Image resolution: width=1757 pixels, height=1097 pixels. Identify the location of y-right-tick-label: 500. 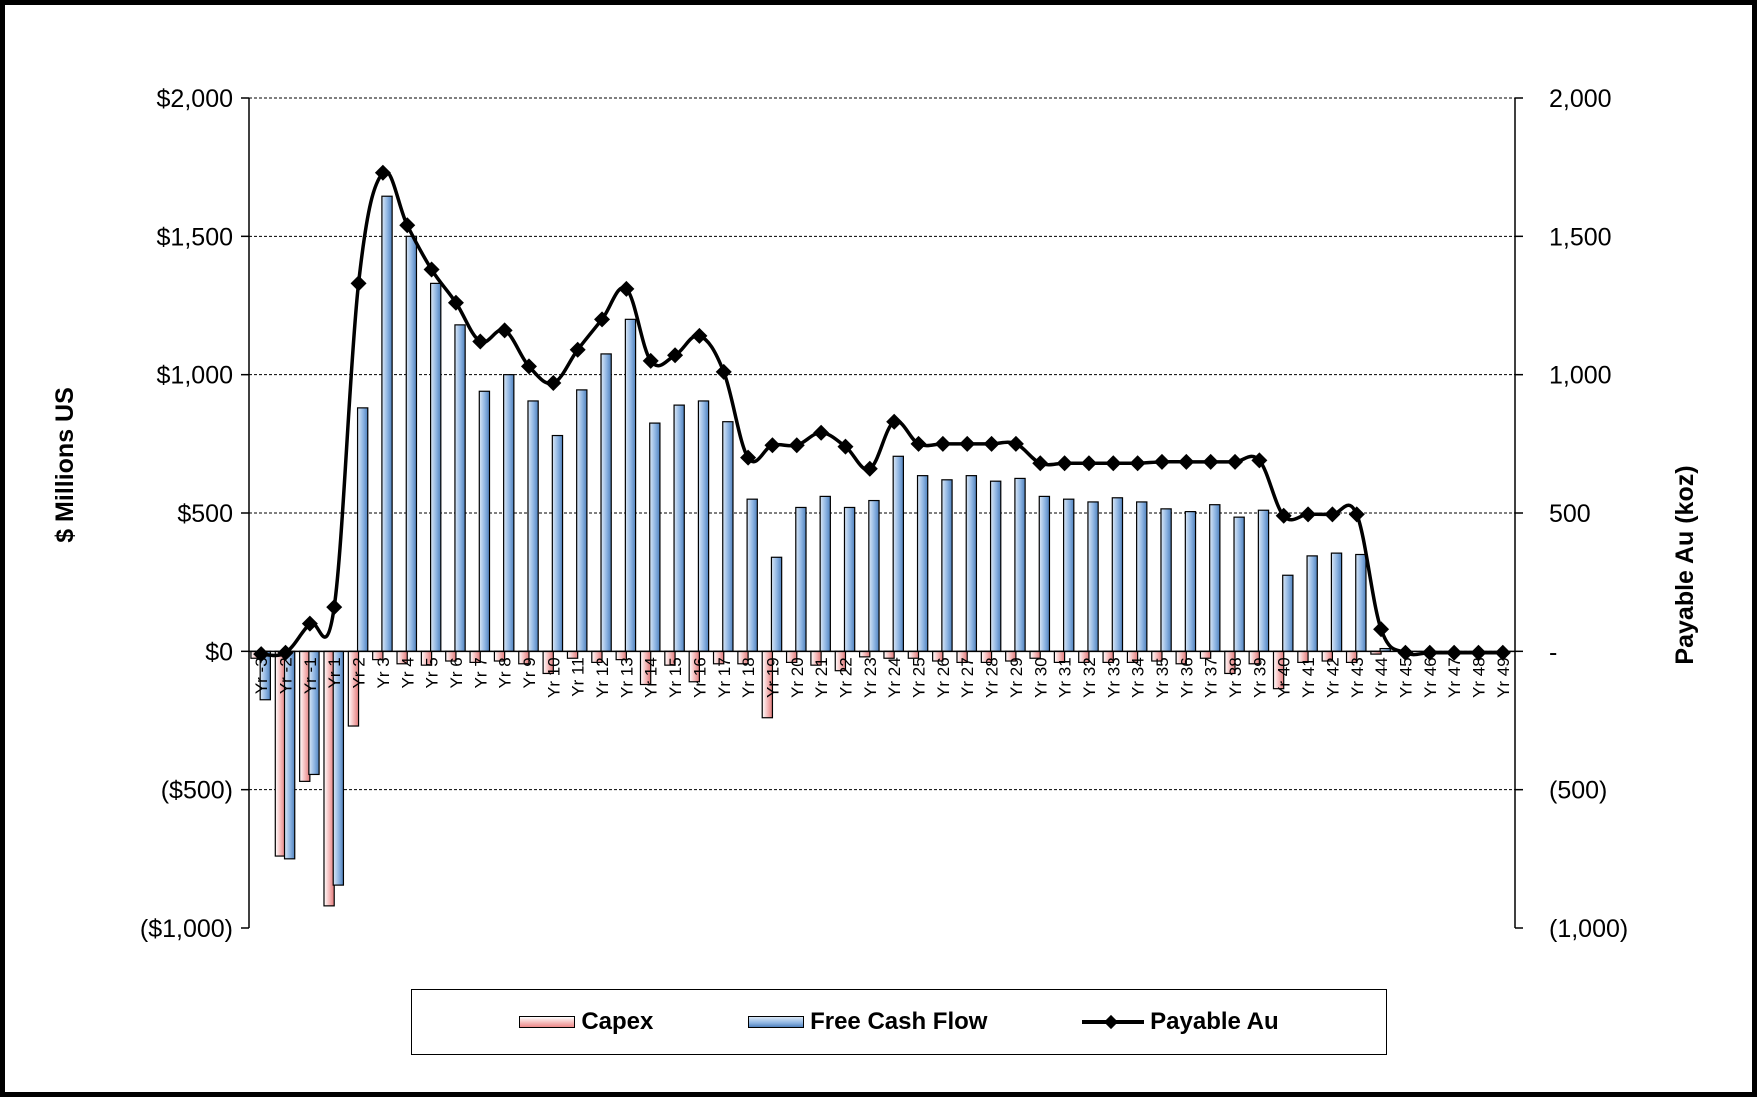
(1570, 514).